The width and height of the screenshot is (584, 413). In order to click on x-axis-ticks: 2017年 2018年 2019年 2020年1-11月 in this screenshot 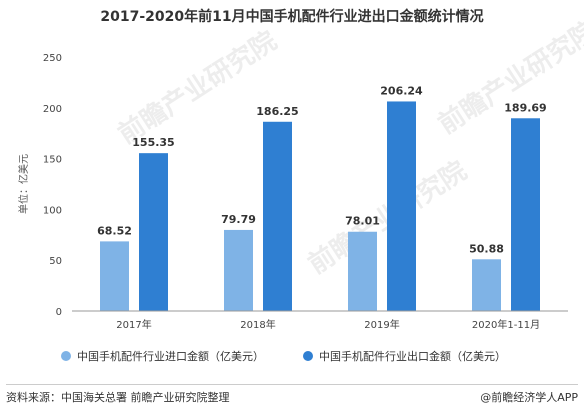, I will do `click(328, 324)`.